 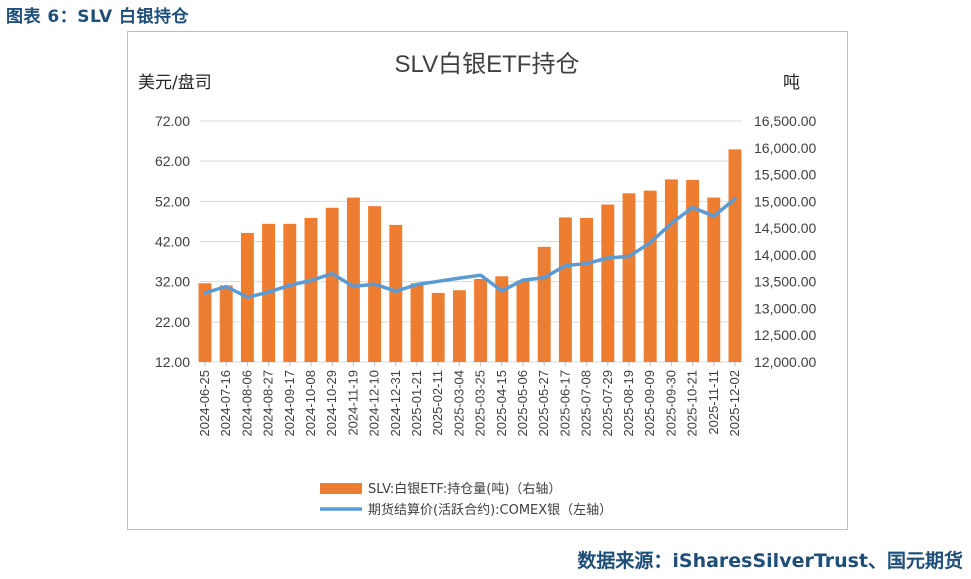 I want to click on x-tick-label: 2024-11-19, so click(x=352, y=403).